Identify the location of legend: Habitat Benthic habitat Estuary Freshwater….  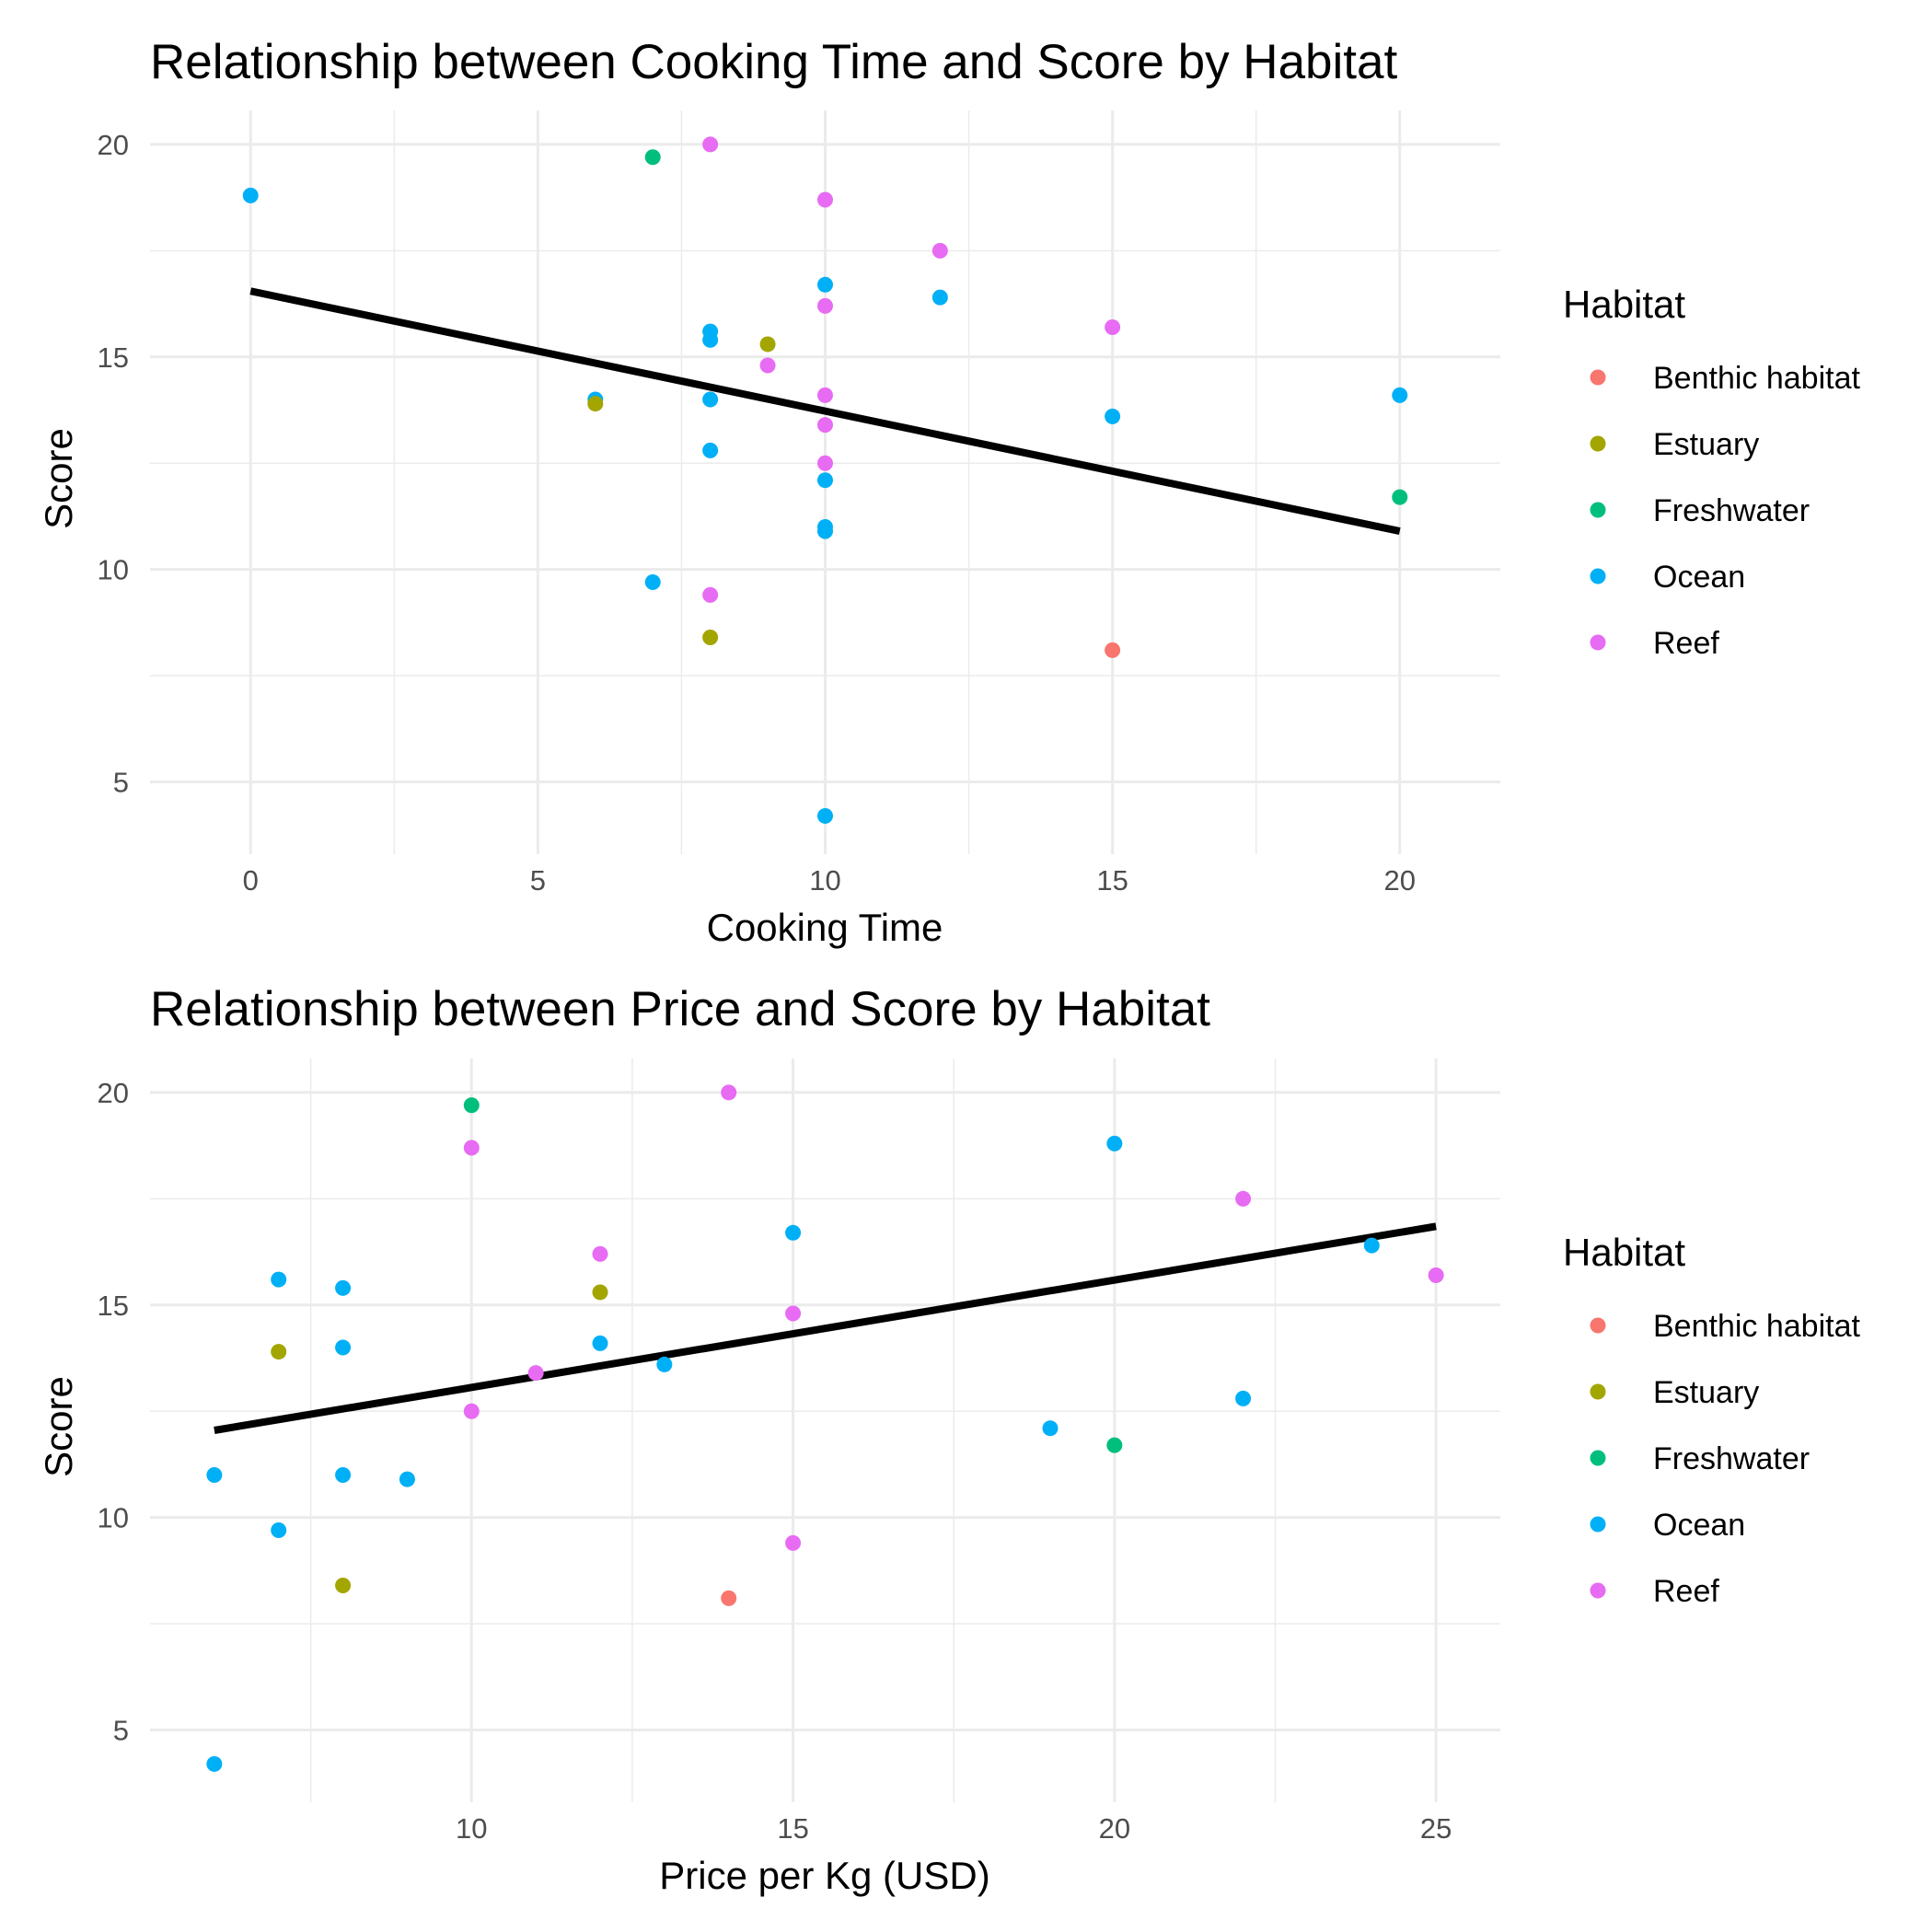
(1712, 472).